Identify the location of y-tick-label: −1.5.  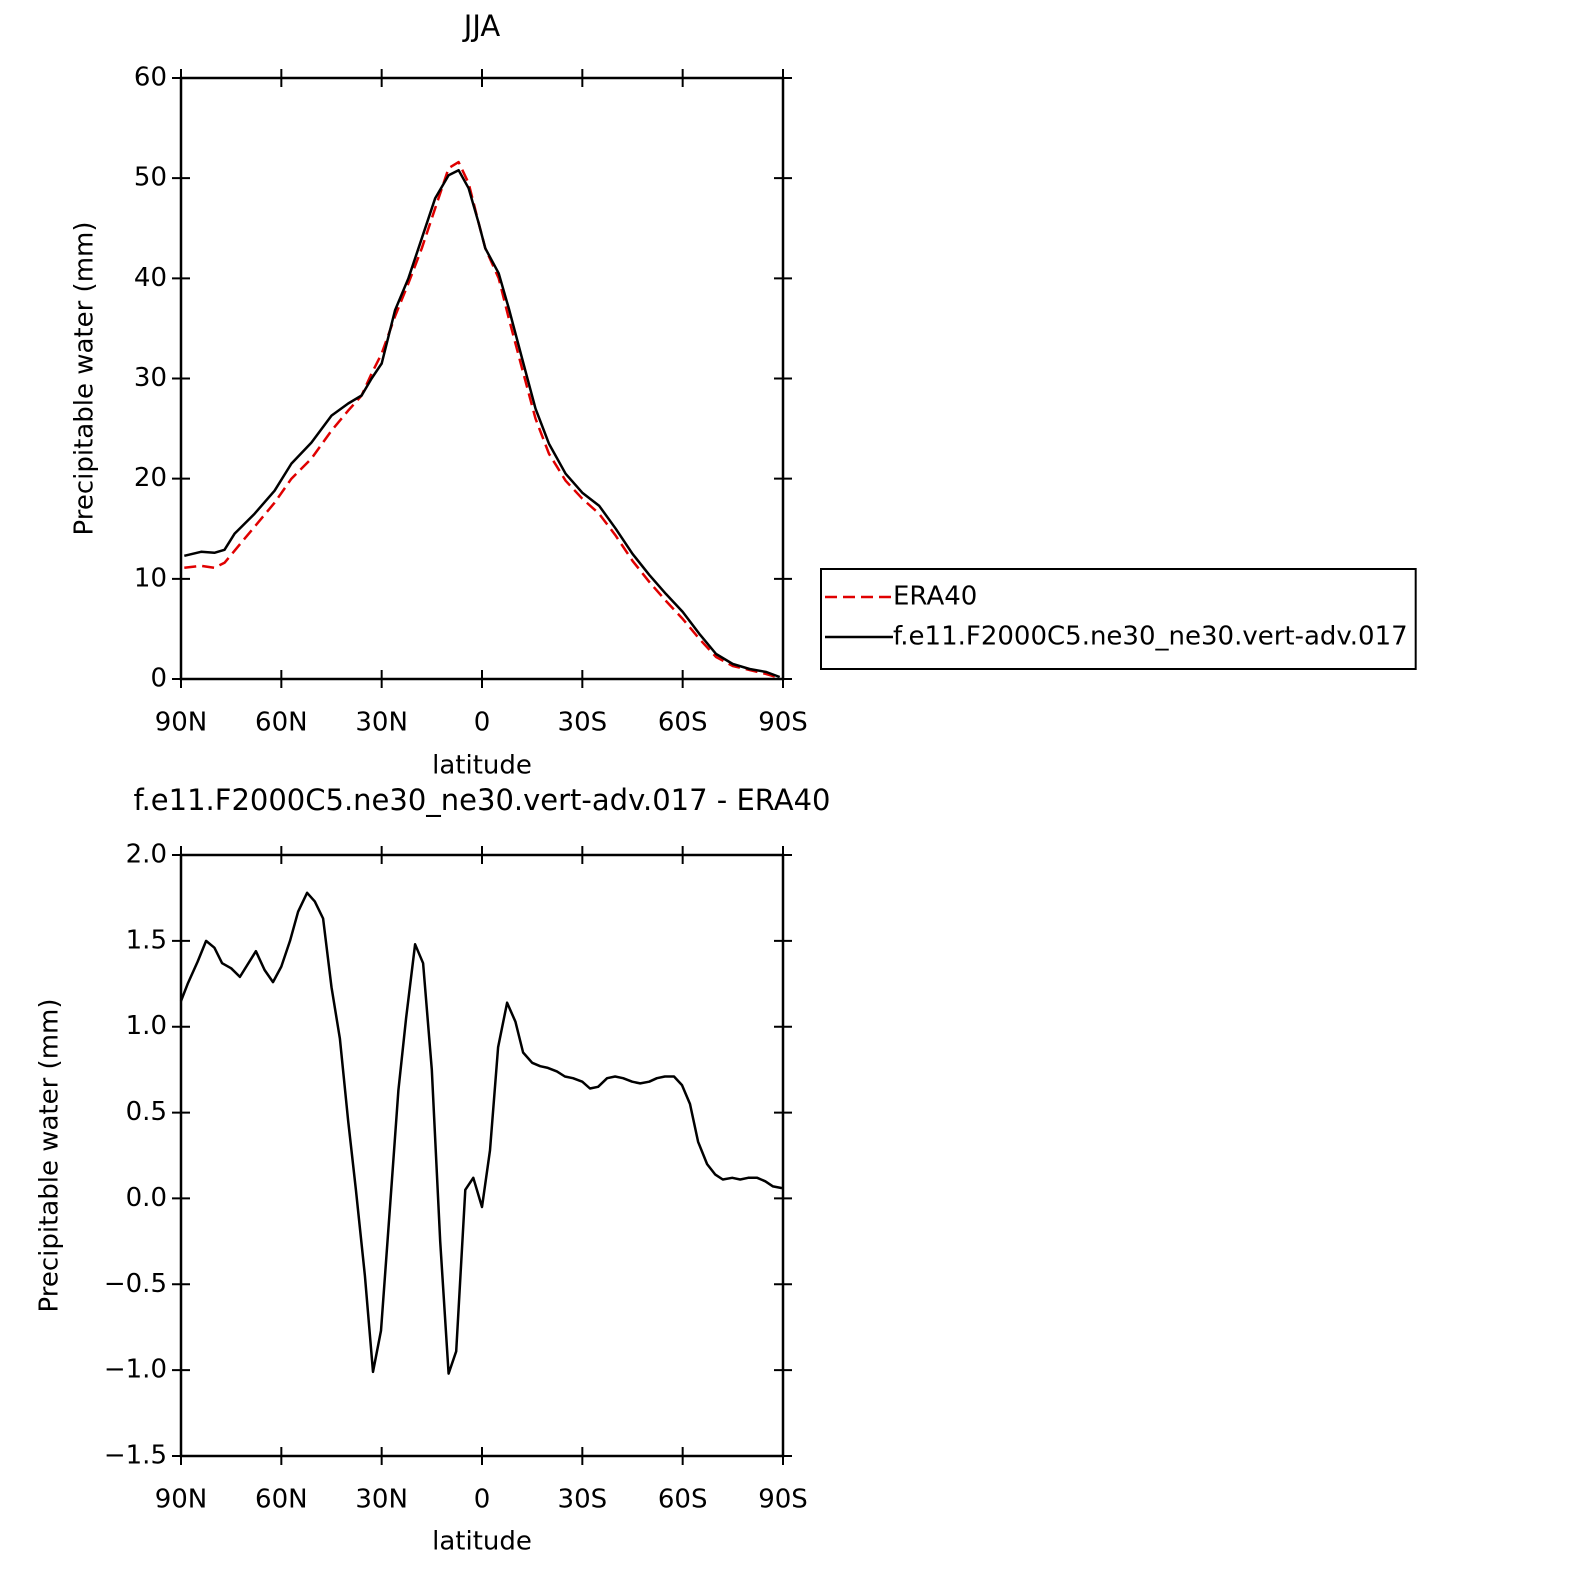
(135, 1456).